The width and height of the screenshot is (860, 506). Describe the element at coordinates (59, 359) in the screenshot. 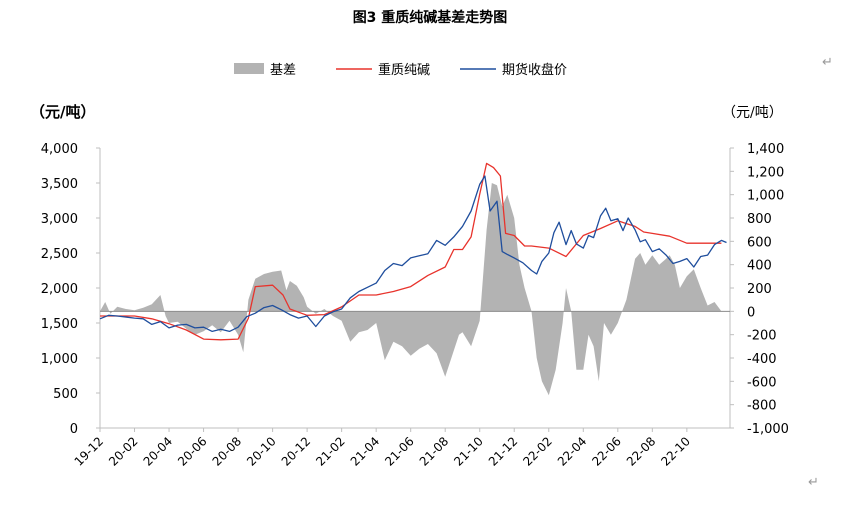

I see `left-tick-label: 1,000` at that location.